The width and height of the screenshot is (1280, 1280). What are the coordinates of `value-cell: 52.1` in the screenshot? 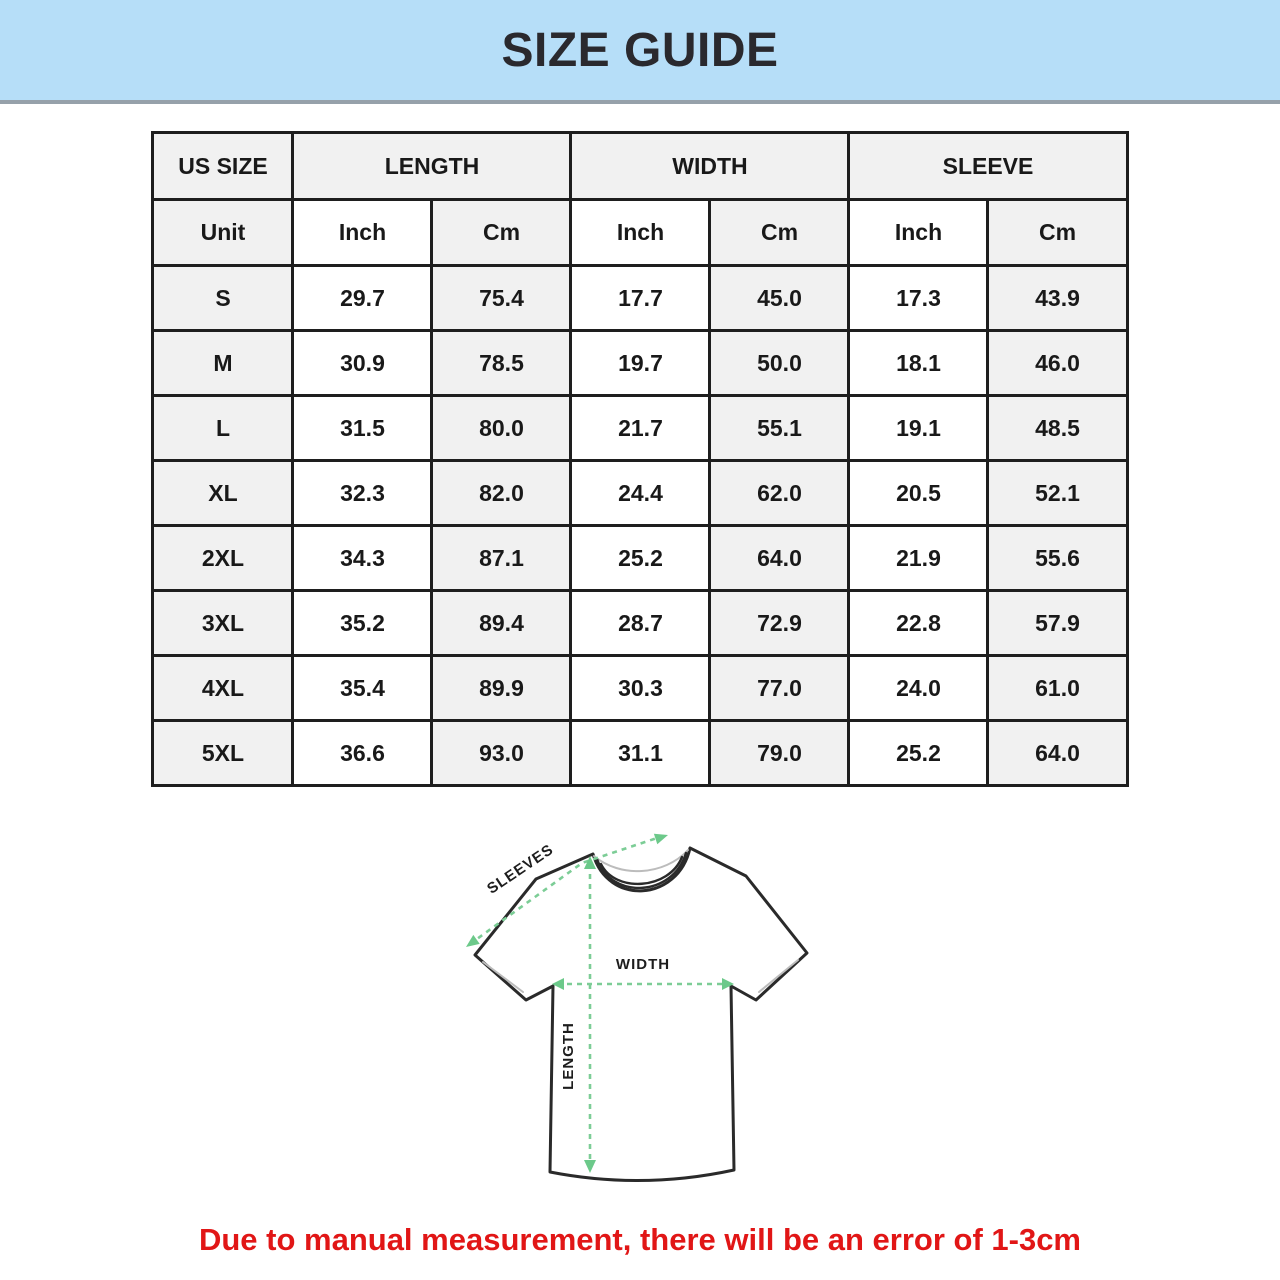 It's located at (1057, 493).